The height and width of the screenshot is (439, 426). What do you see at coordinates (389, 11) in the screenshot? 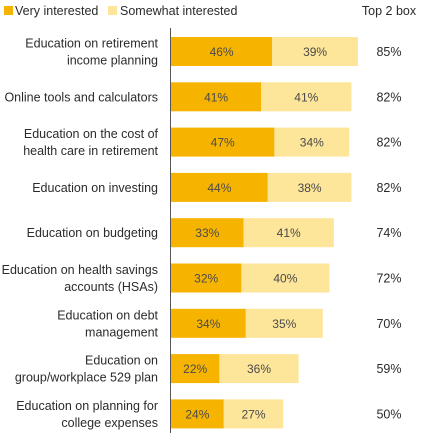
I see `totals-column-header: Top 2 box` at bounding box center [389, 11].